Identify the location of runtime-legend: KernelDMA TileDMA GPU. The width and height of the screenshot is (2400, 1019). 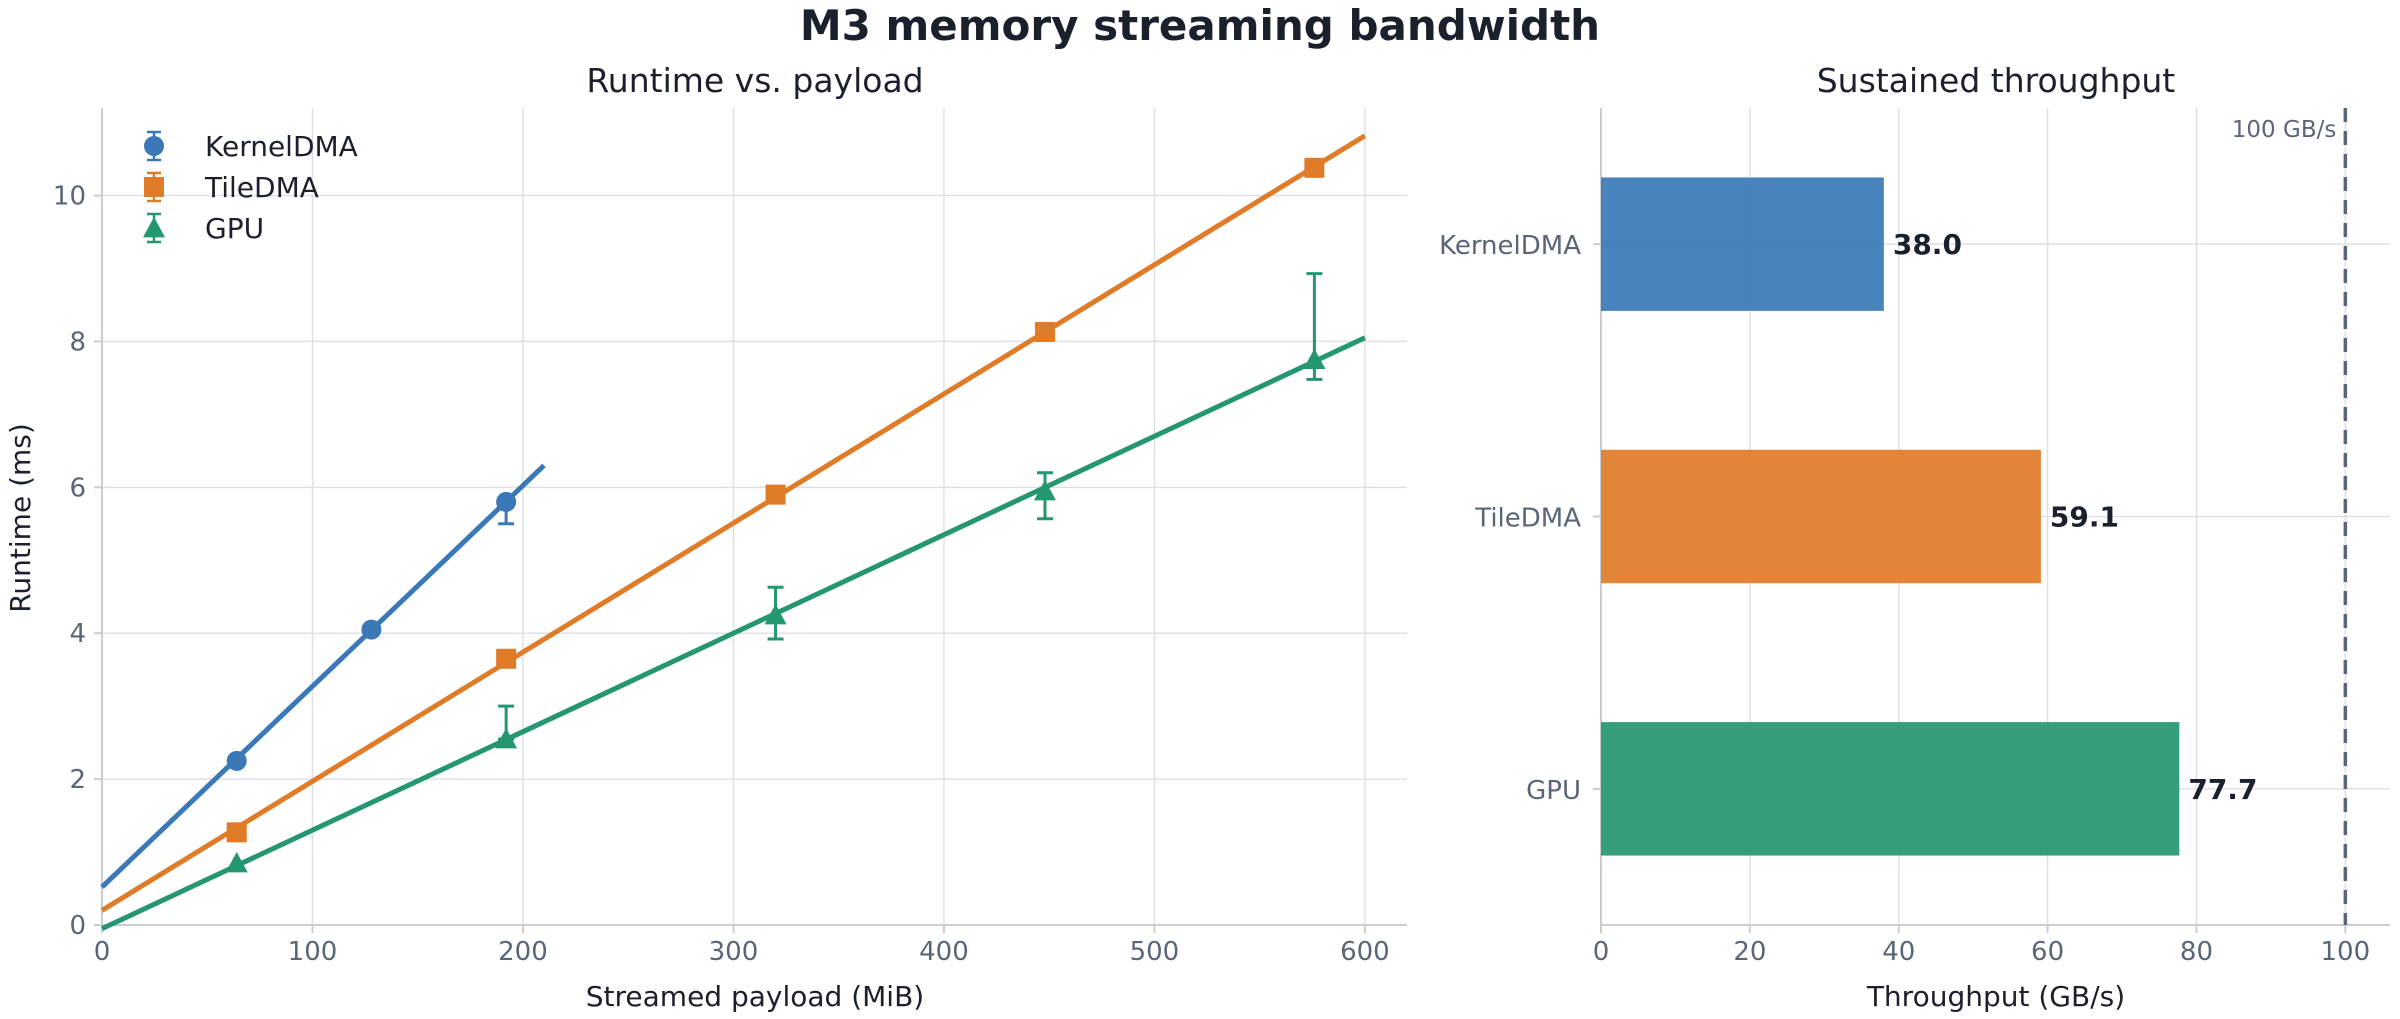
(250, 187).